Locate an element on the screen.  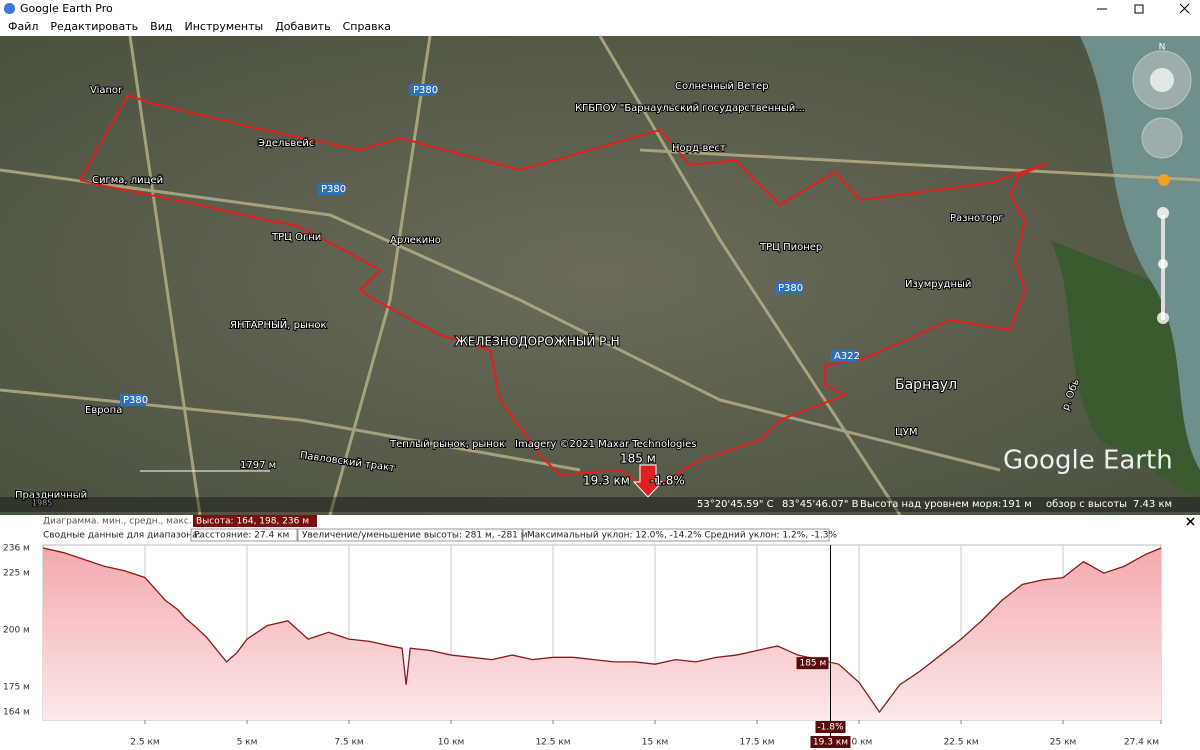
place-label: ЖЕЛЕЗНОДОРОЖНЫЙ Р-Н is located at coordinates (537, 341).